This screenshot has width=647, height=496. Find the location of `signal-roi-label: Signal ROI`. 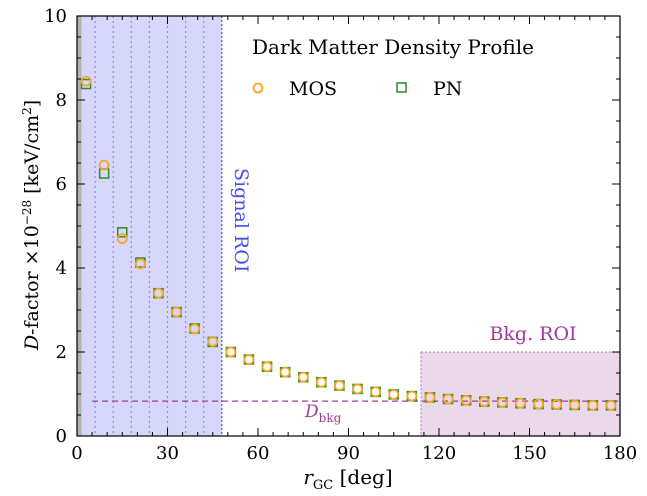

signal-roi-label: Signal ROI is located at coordinates (241, 220).